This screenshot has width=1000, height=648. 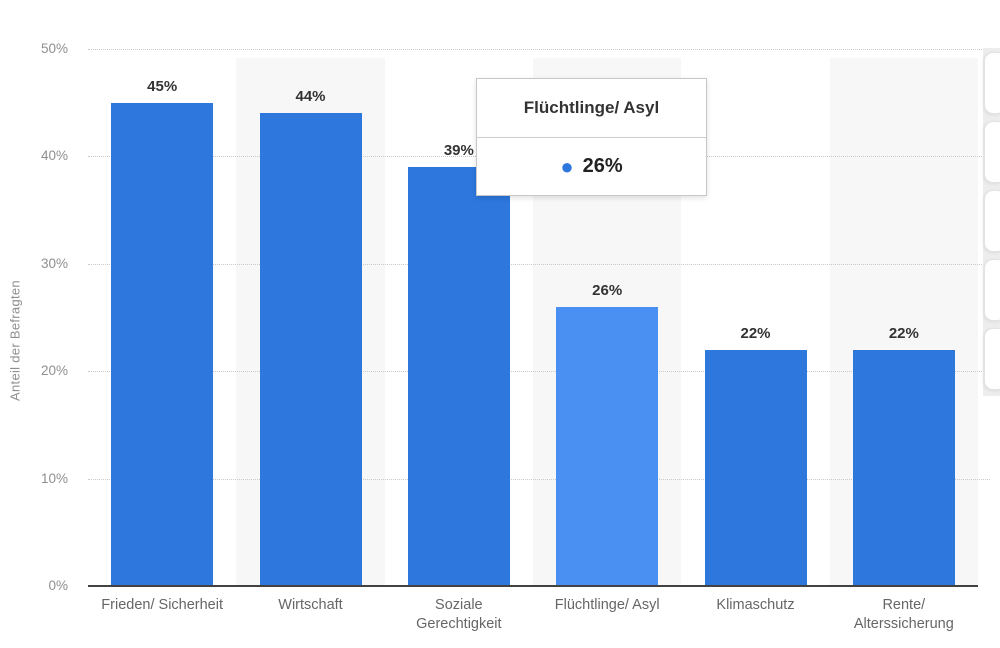 What do you see at coordinates (54, 48) in the screenshot?
I see `y-tick-label: 50%` at bounding box center [54, 48].